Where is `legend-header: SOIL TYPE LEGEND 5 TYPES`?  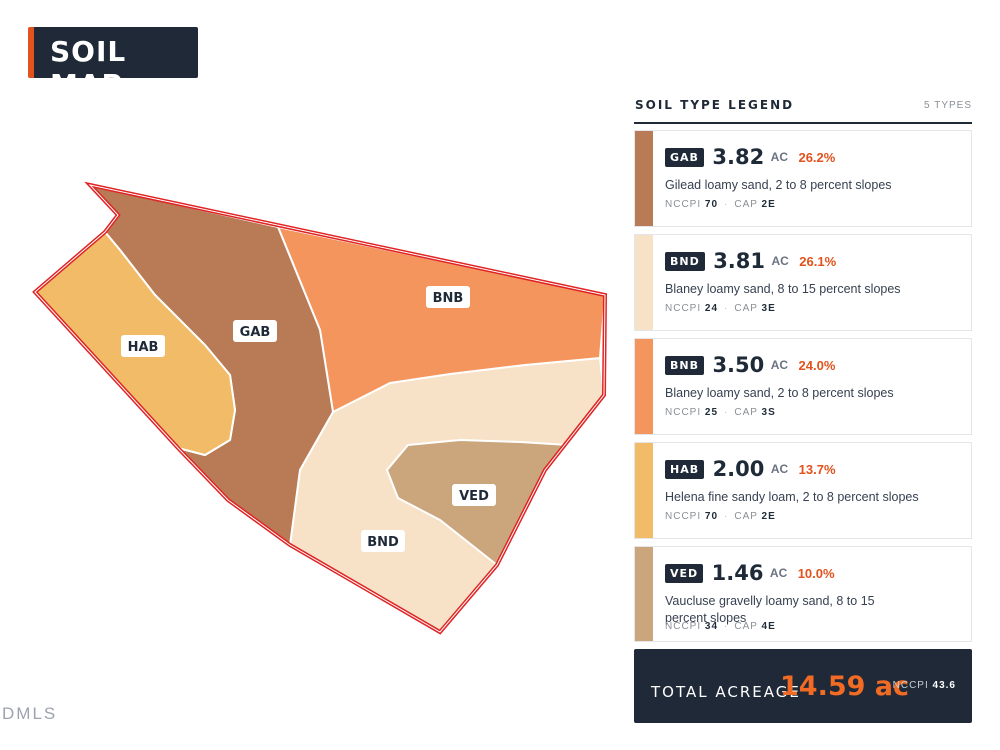 legend-header: SOIL TYPE LEGEND 5 TYPES is located at coordinates (803, 110).